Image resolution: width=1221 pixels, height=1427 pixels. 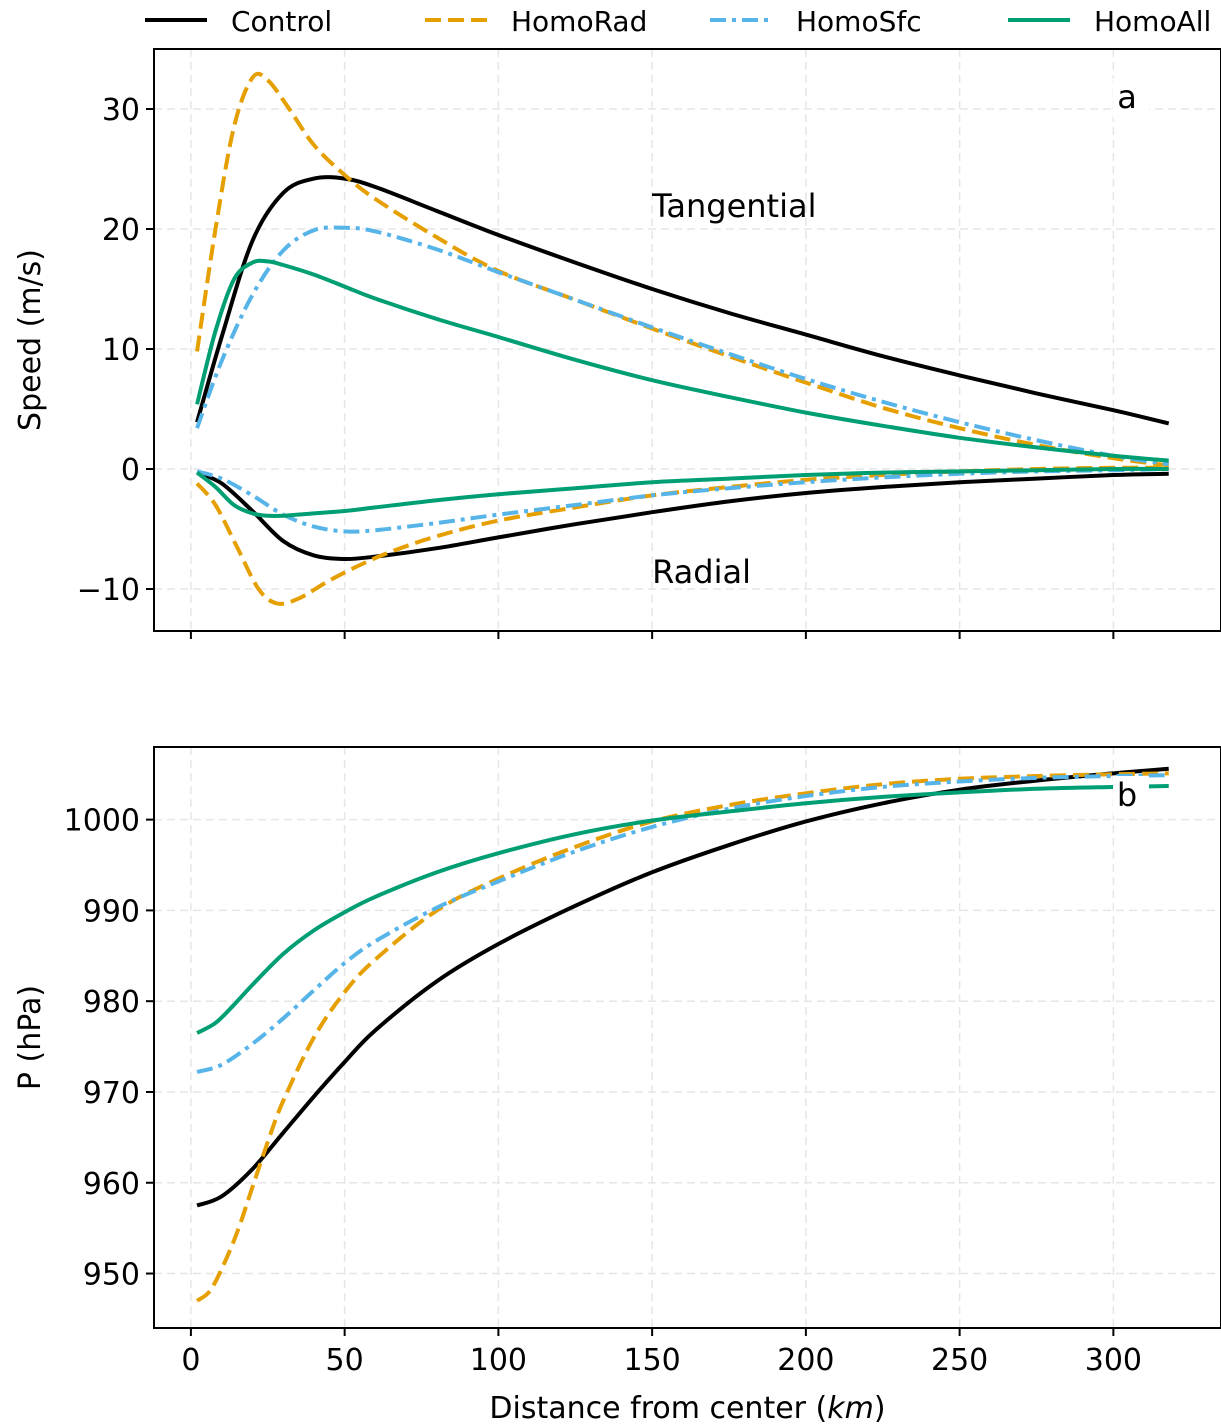 What do you see at coordinates (959, 1360) in the screenshot?
I see `x-tick-label: 250` at bounding box center [959, 1360].